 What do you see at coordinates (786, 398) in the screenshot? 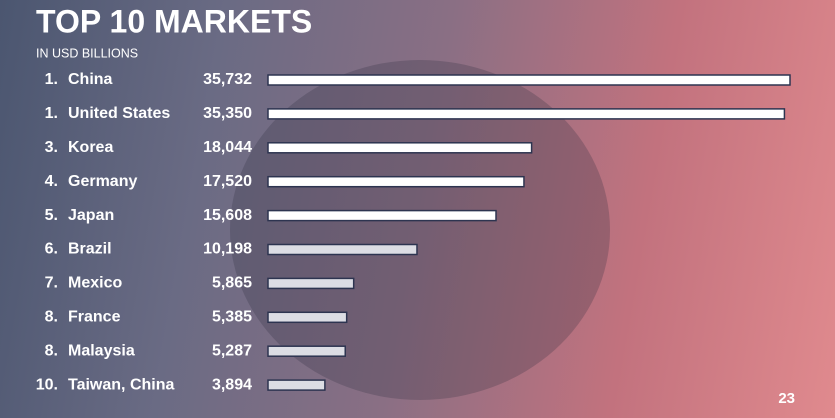
I see `page-number: 23` at bounding box center [786, 398].